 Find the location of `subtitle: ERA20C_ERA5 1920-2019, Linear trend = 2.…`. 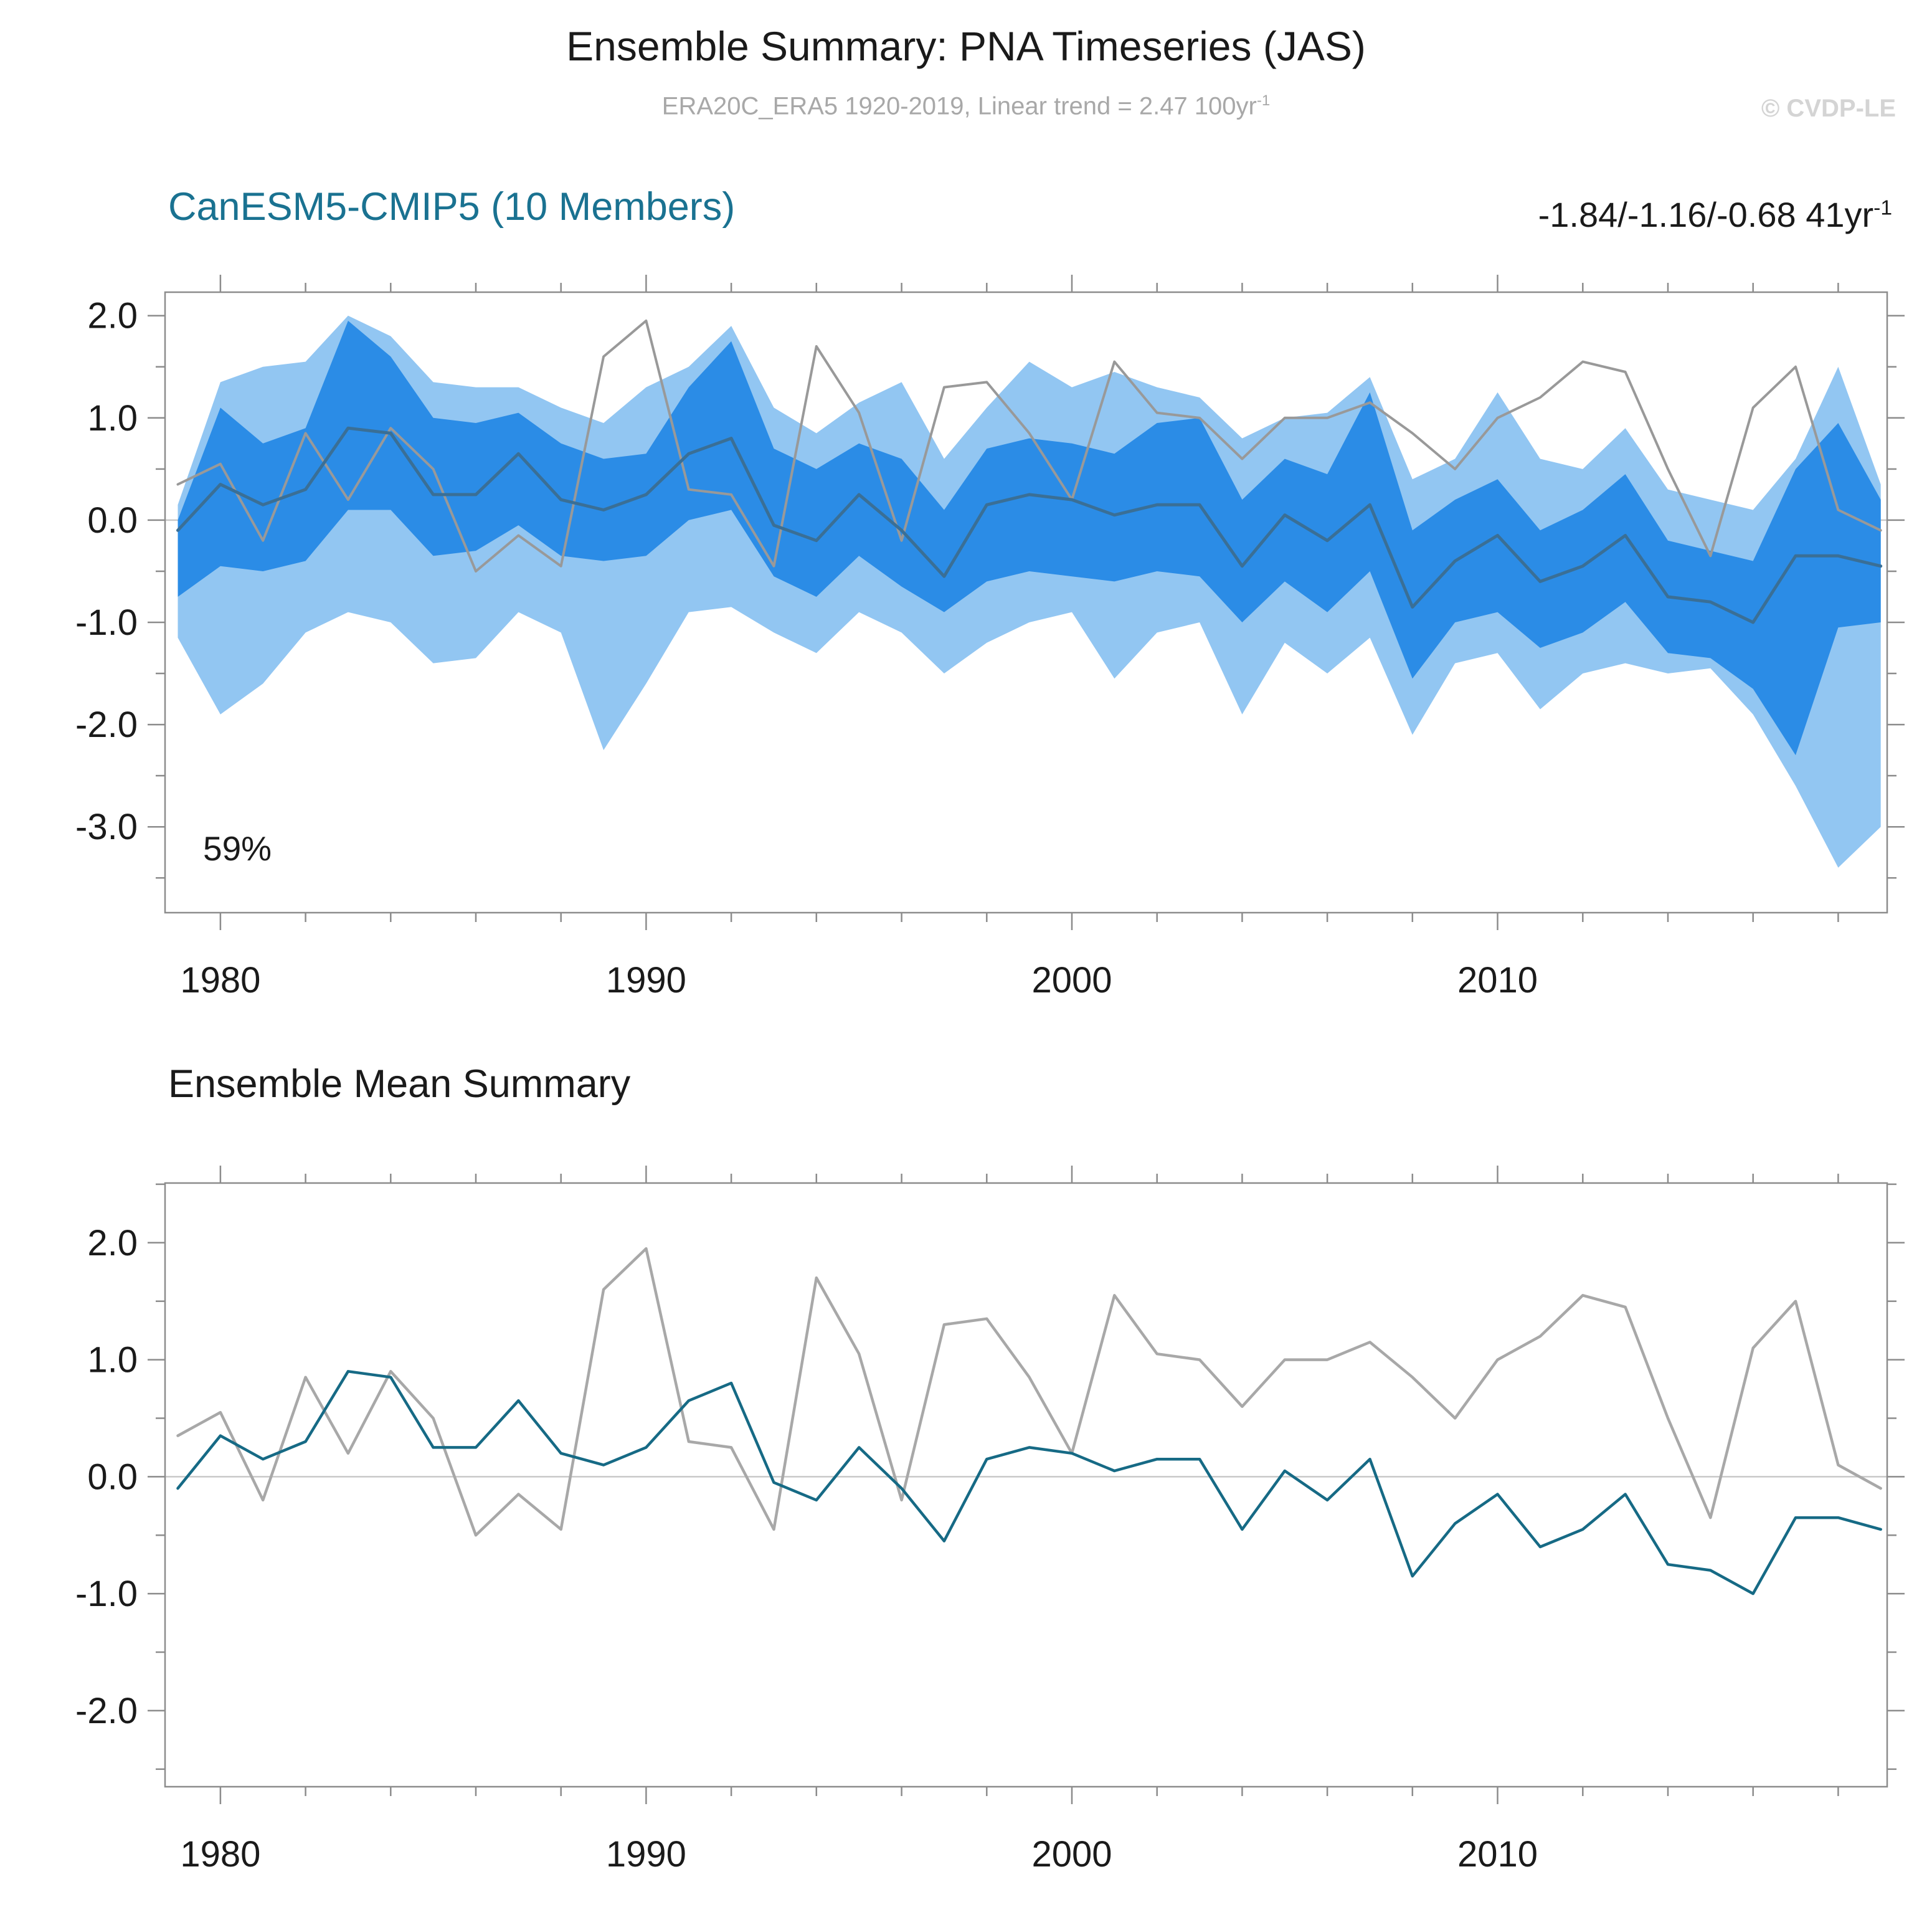

subtitle: ERA20C_ERA5 1920-2019, Linear trend = 2.… is located at coordinates (966, 106).